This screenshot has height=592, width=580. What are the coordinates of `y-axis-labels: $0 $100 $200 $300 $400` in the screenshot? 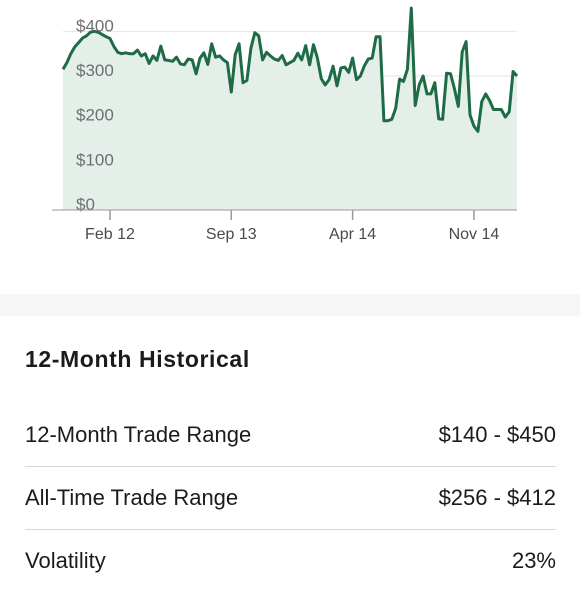 It's located at (95, 115).